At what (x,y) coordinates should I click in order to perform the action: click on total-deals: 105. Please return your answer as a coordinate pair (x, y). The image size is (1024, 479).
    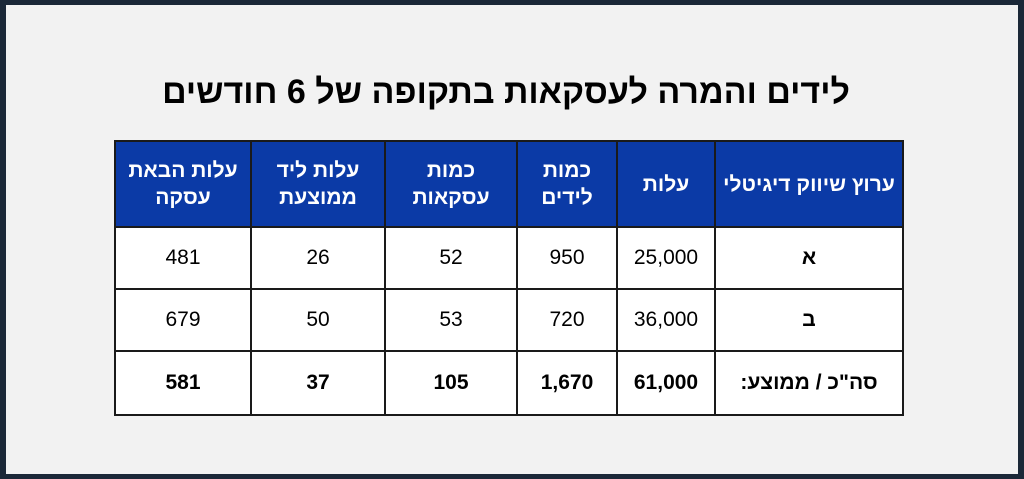
    Looking at the image, I should click on (451, 383).